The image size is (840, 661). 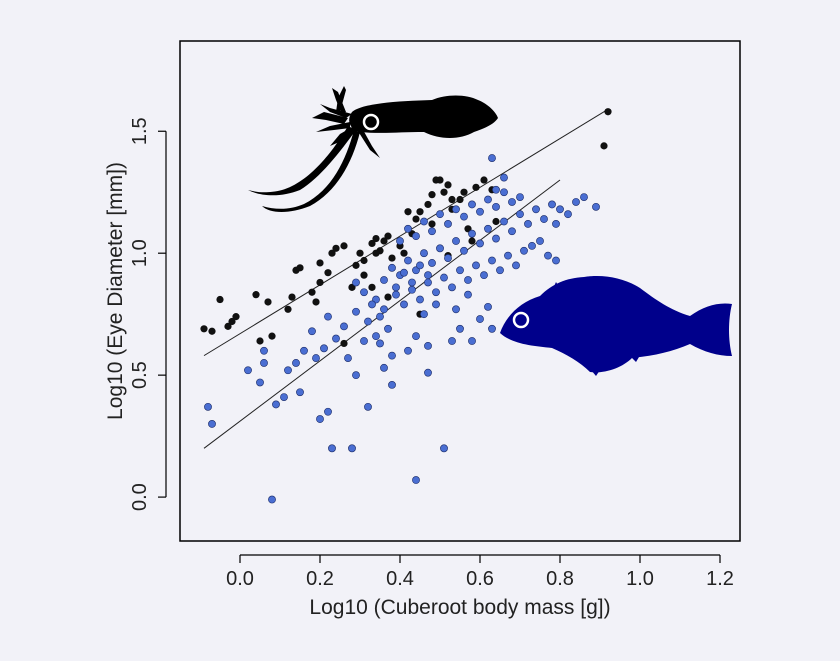 I want to click on y-tick-label: 0.0, so click(x=140, y=497).